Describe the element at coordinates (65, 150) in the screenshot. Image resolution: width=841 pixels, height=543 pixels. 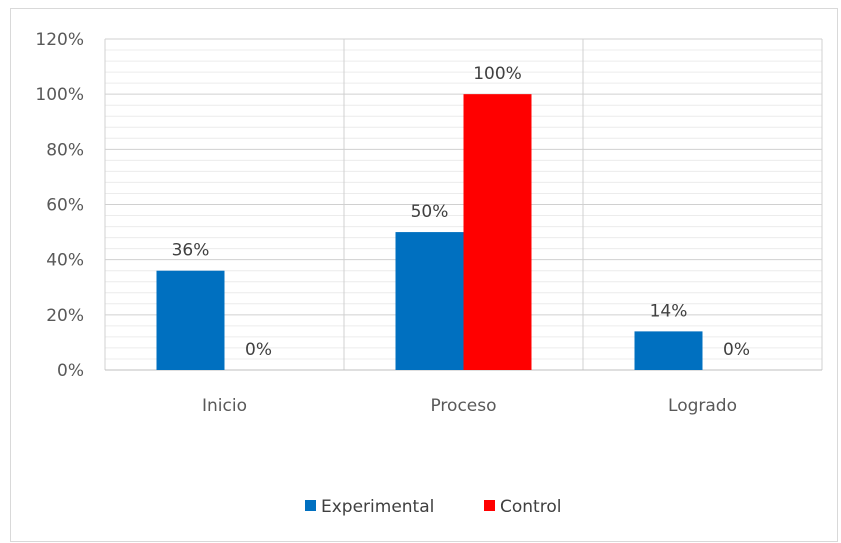
I see `y-tick-label: 80%` at that location.